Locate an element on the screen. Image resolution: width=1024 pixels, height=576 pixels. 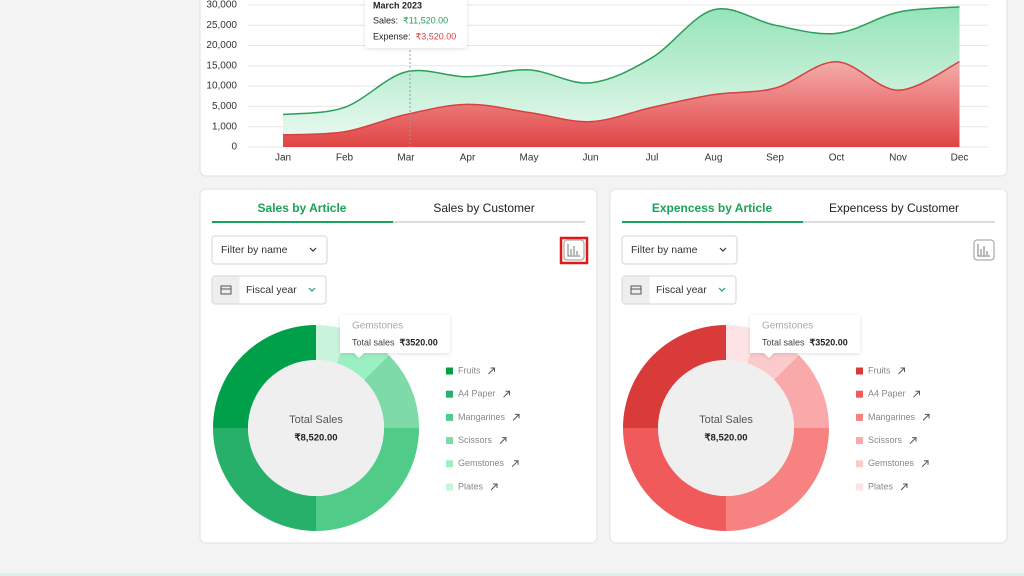
x-tick-label: Nov is located at coordinates (898, 158).